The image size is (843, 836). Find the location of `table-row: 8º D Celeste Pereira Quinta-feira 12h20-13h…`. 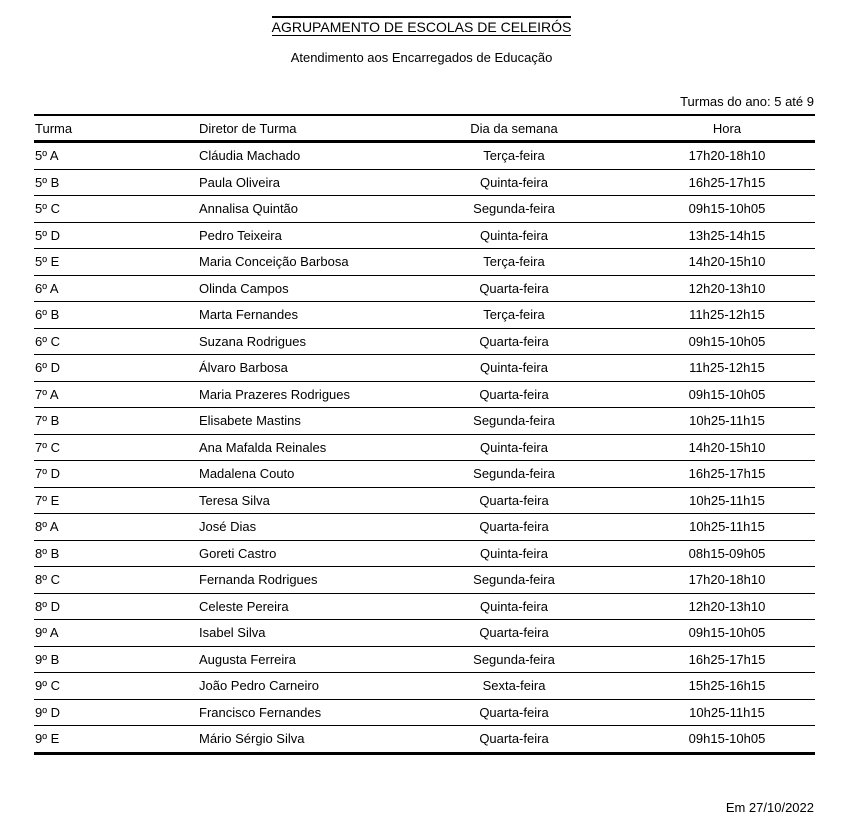

table-row: 8º D Celeste Pereira Quinta-feira 12h20-13h… is located at coordinates (424, 606).